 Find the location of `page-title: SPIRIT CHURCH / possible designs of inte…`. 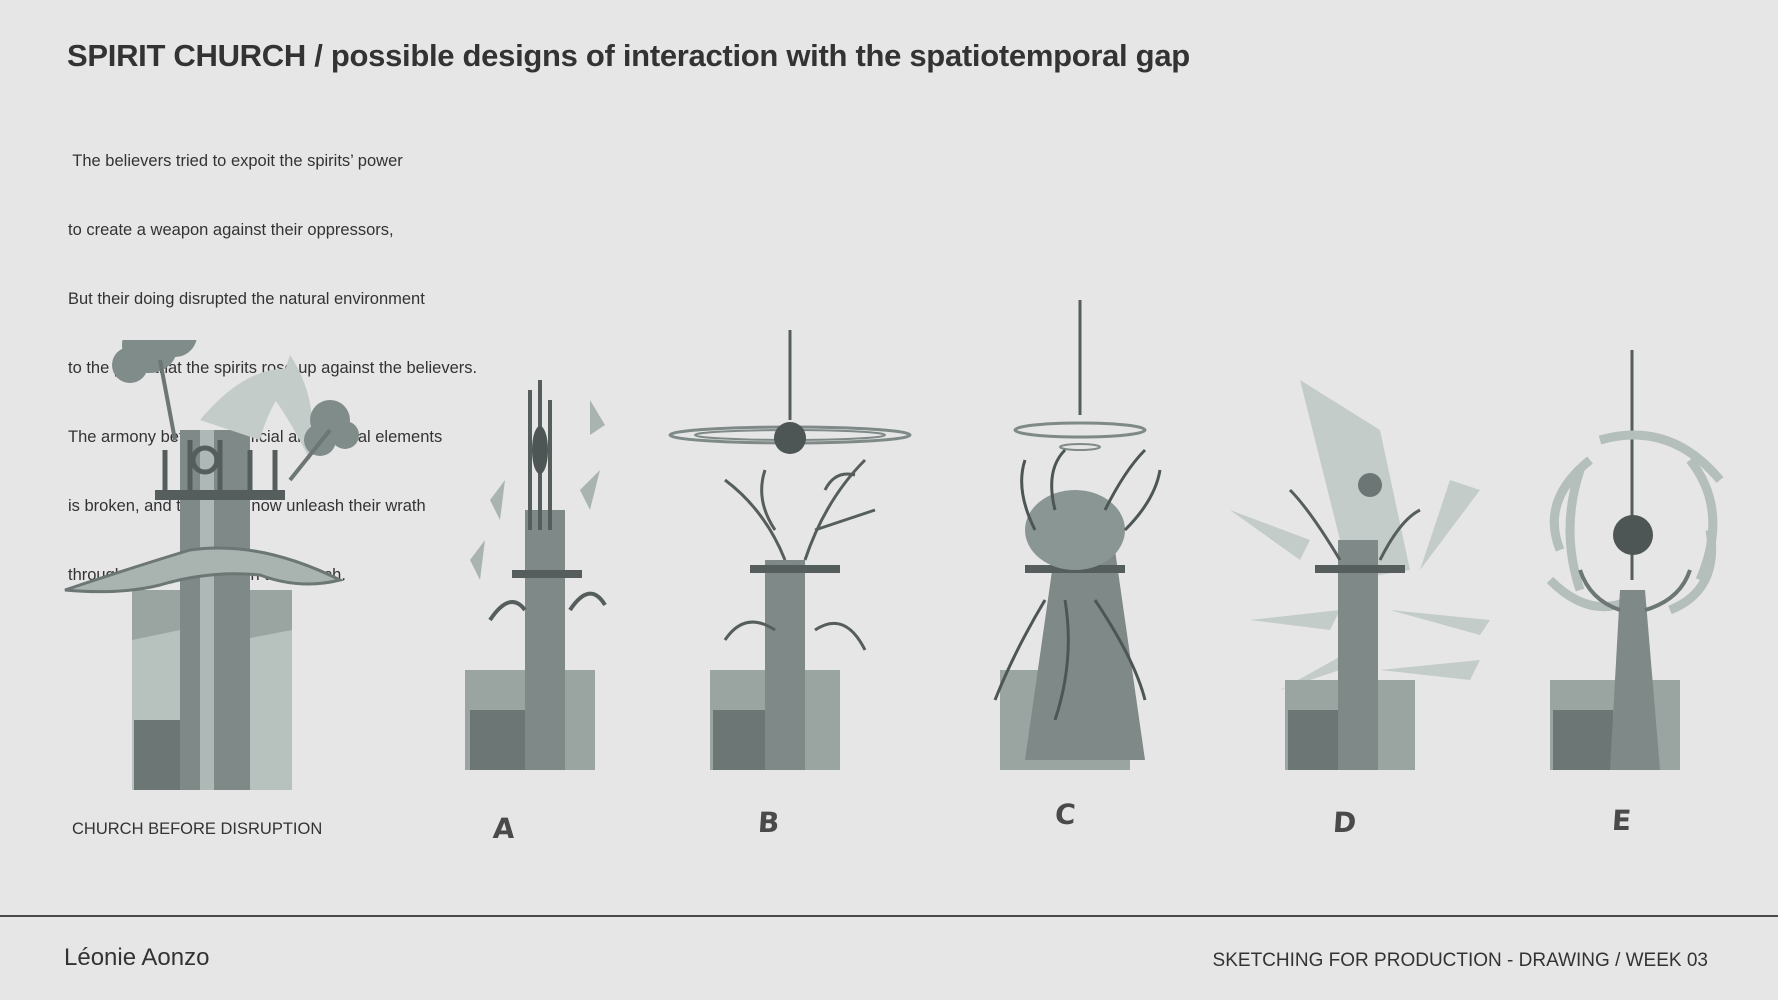

page-title: SPIRIT CHURCH / possible designs of inte… is located at coordinates (628, 55).